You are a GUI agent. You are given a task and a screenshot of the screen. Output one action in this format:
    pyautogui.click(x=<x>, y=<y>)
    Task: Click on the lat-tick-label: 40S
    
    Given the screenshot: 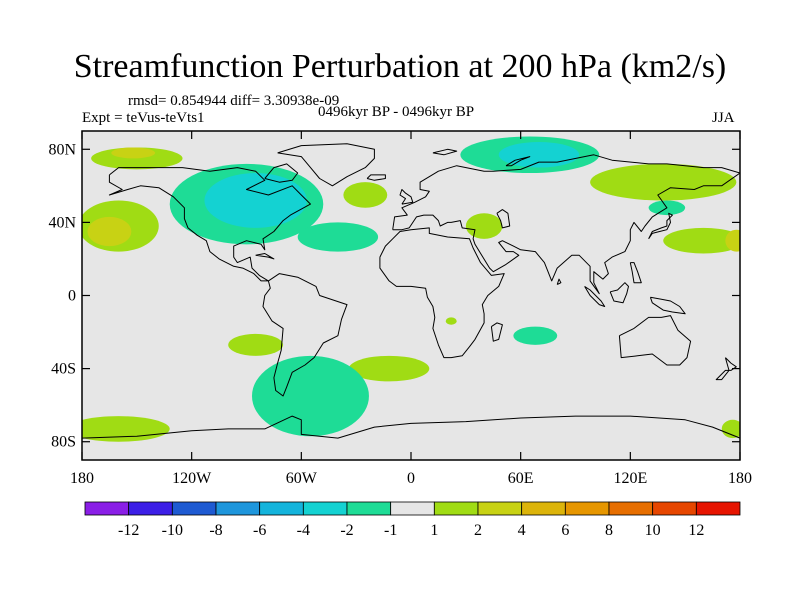 What is the action you would take?
    pyautogui.click(x=63, y=369)
    